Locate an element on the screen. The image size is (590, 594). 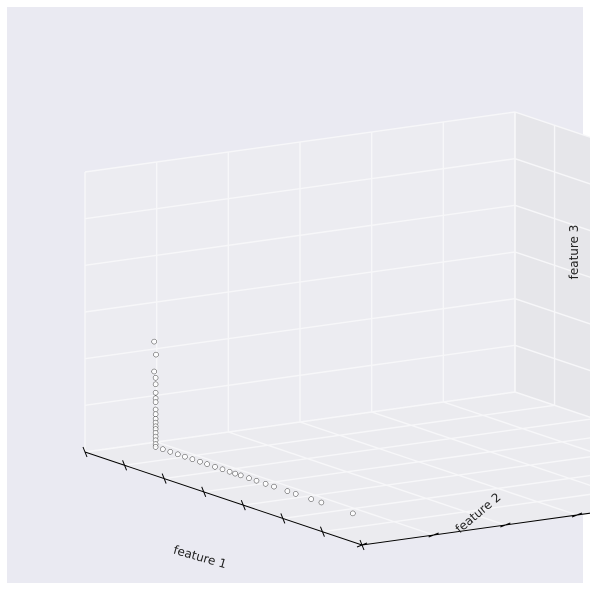
x-axis-line is located at coordinates (223, 498).